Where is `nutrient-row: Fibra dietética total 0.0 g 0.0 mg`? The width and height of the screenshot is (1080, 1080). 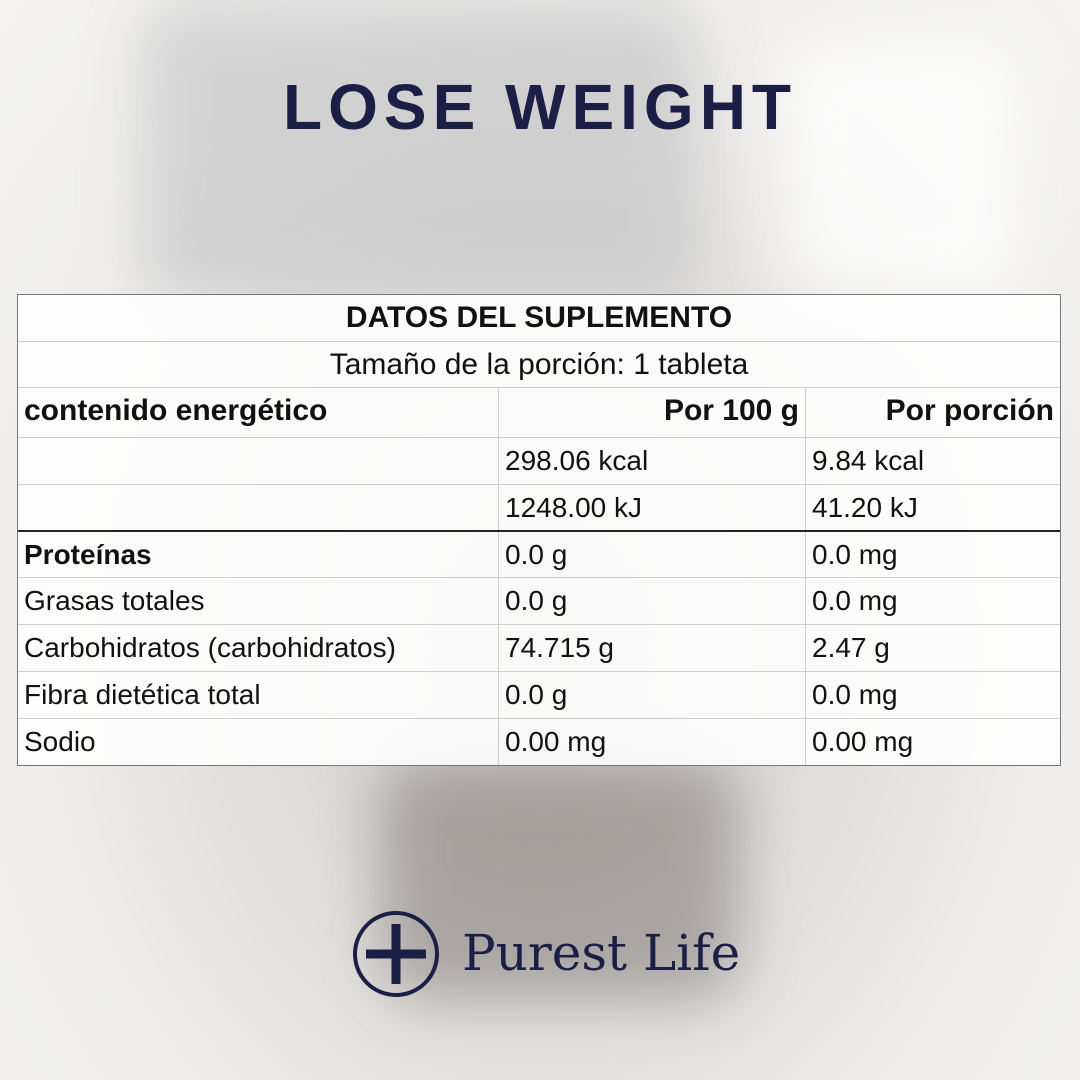
nutrient-row: Fibra dietética total 0.0 g 0.0 mg is located at coordinates (539, 695).